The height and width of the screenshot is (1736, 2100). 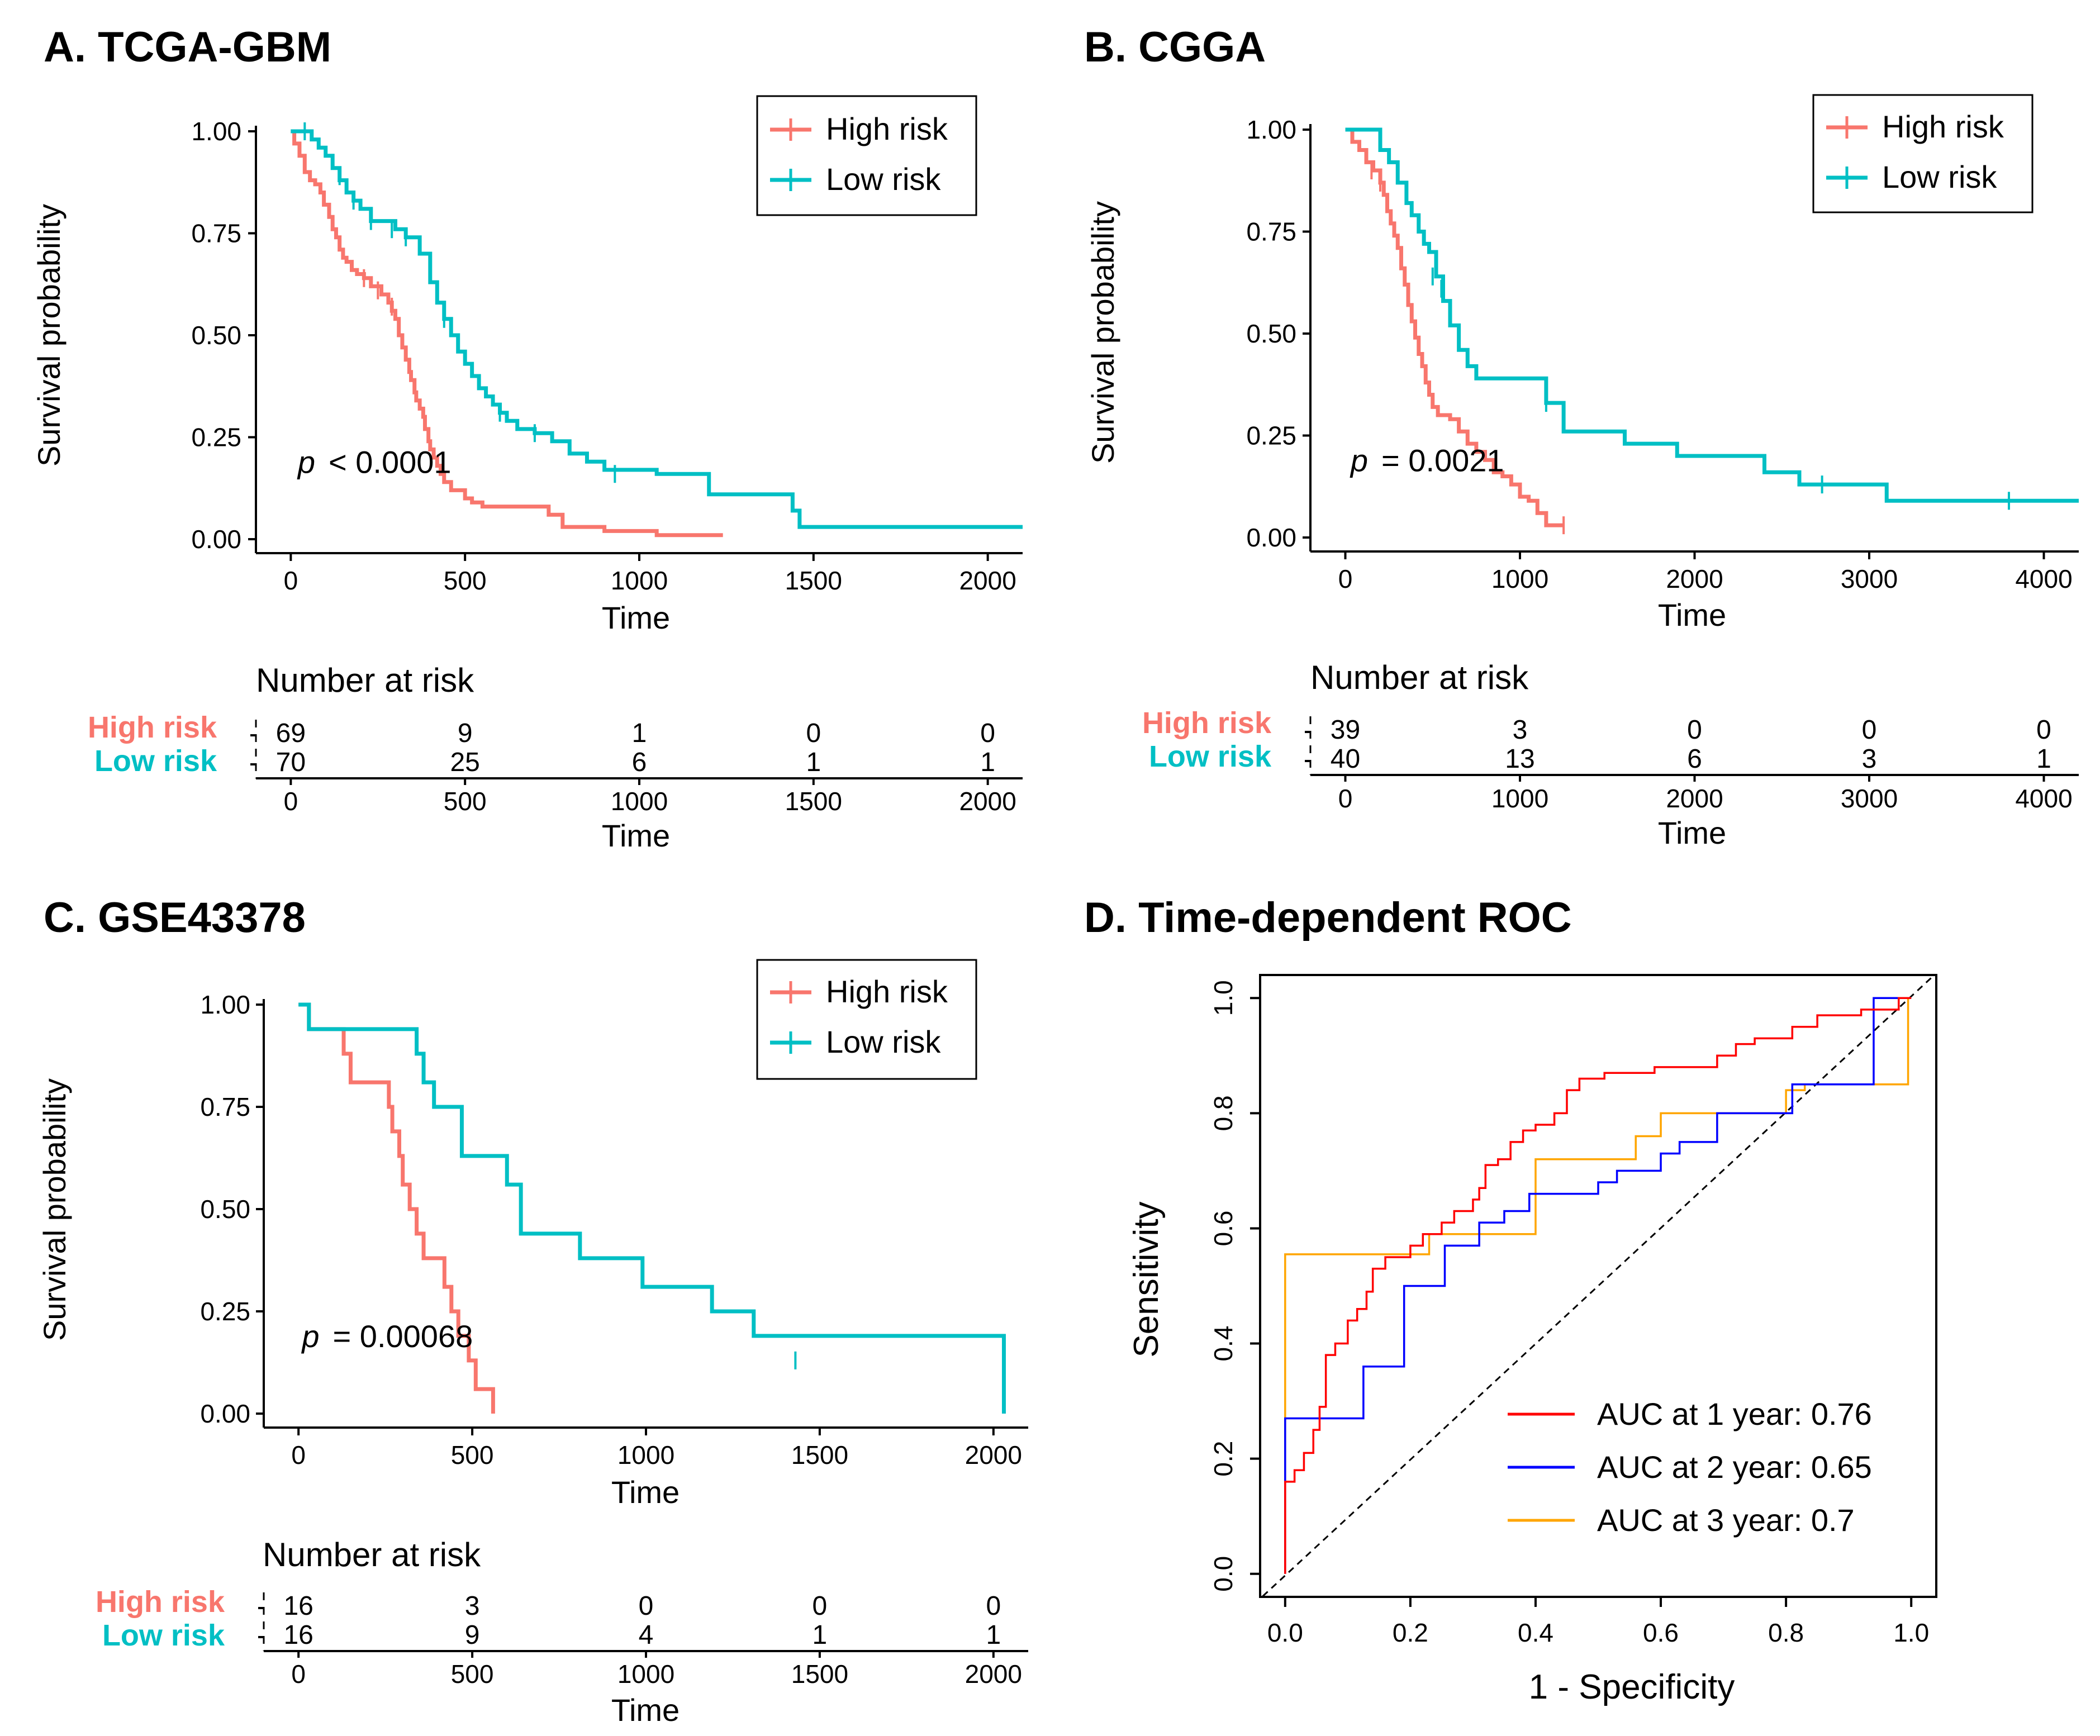 What do you see at coordinates (1661, 1632) in the screenshot?
I see `x-tick-label: 0.6` at bounding box center [1661, 1632].